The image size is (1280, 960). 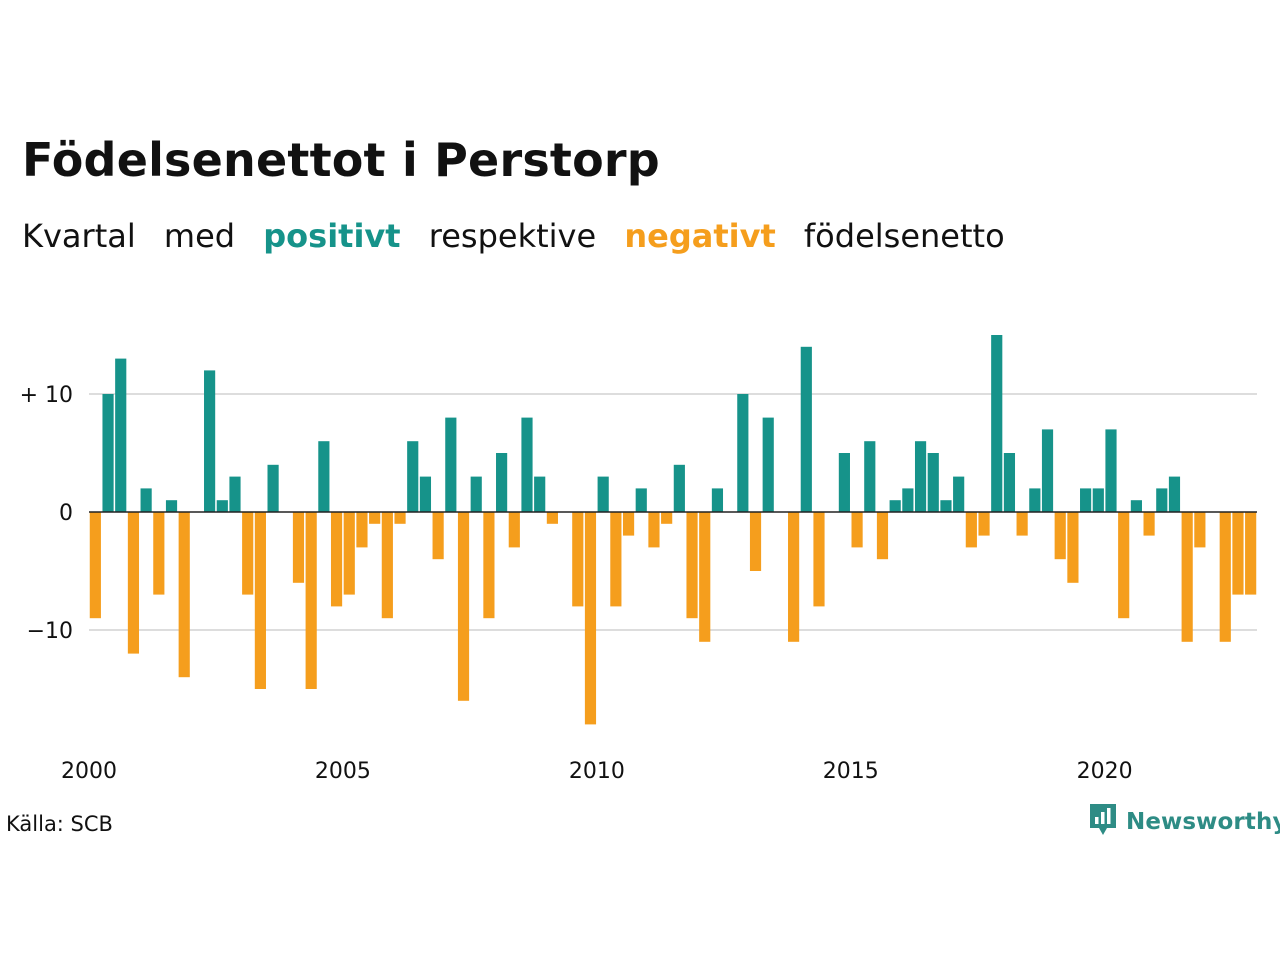 I want to click on newsworthy-logo-icon, so click(x=1103, y=822).